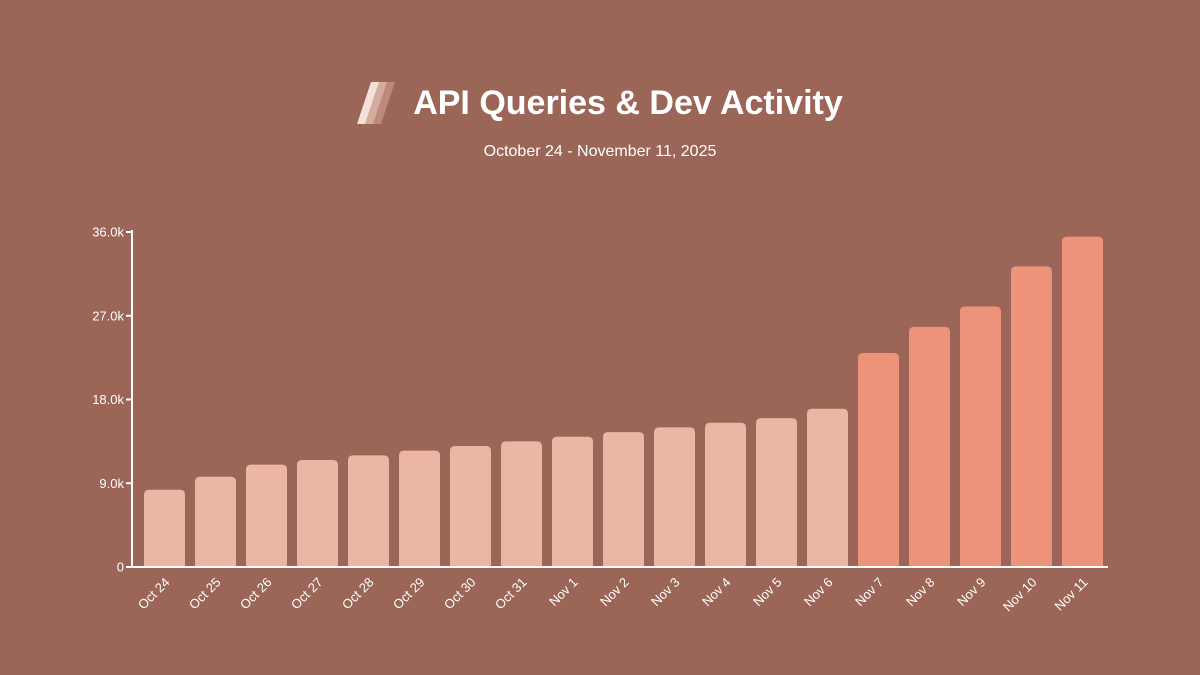 Image resolution: width=1200 pixels, height=675 pixels. I want to click on x-tick-label: Nov 3, so click(665, 592).